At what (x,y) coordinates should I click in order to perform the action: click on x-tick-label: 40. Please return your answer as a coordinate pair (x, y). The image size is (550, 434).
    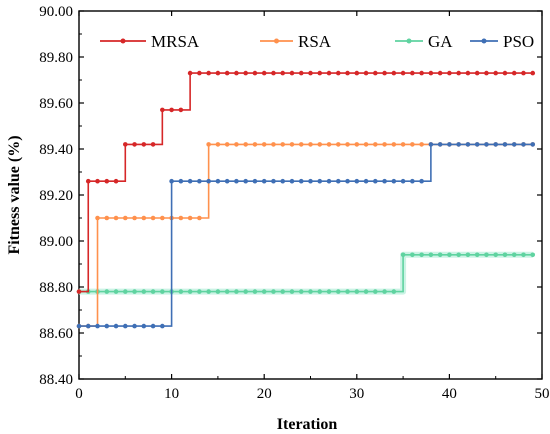
    Looking at the image, I should click on (449, 394).